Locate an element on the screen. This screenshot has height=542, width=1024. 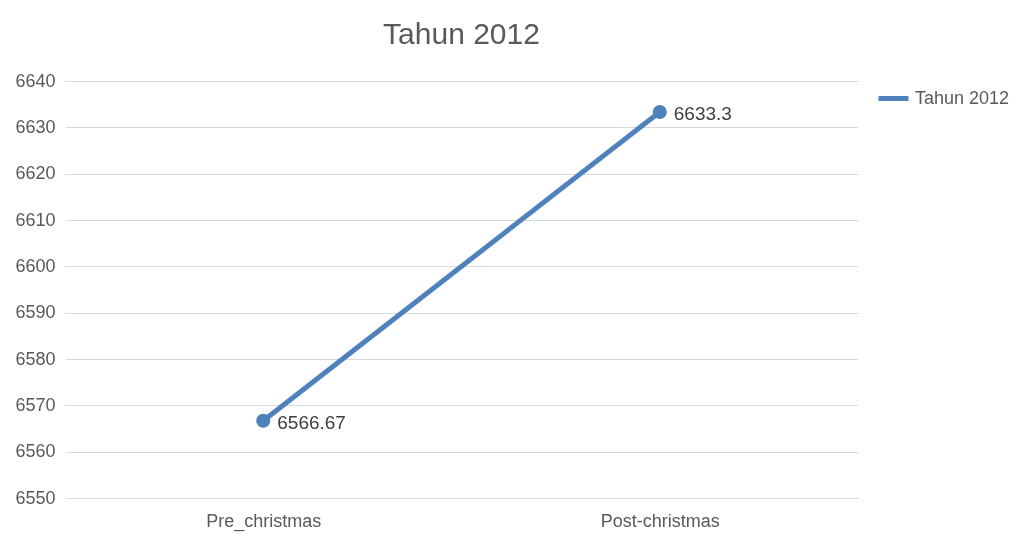
y-tick-label: 6550 is located at coordinates (35, 497).